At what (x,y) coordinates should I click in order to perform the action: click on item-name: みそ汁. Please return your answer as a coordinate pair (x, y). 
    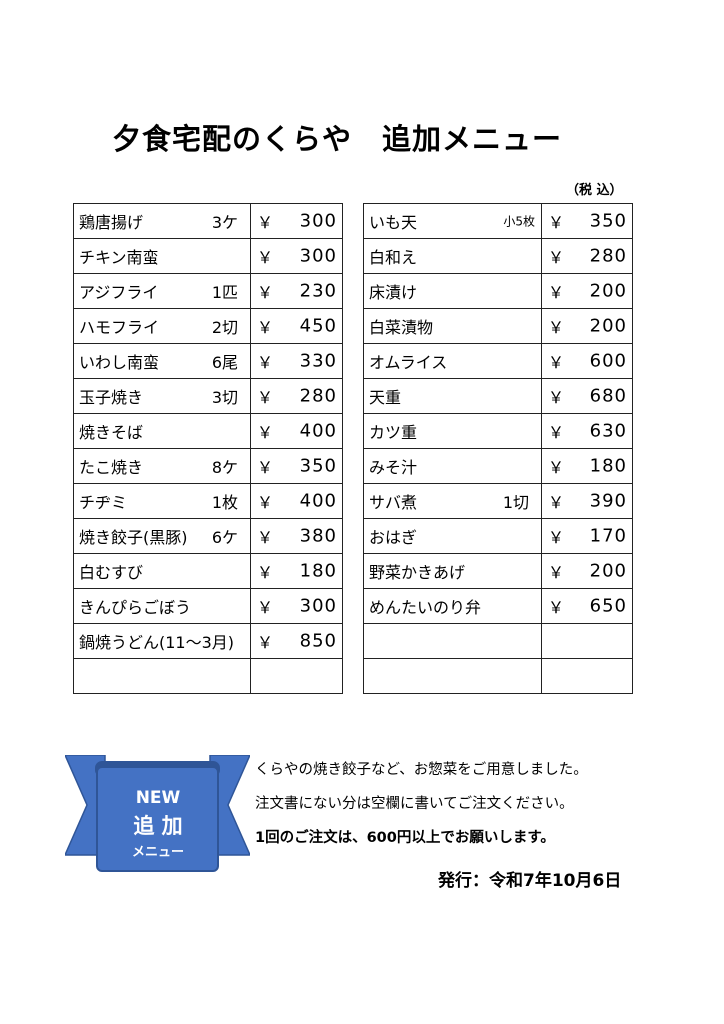
    Looking at the image, I should click on (393, 467).